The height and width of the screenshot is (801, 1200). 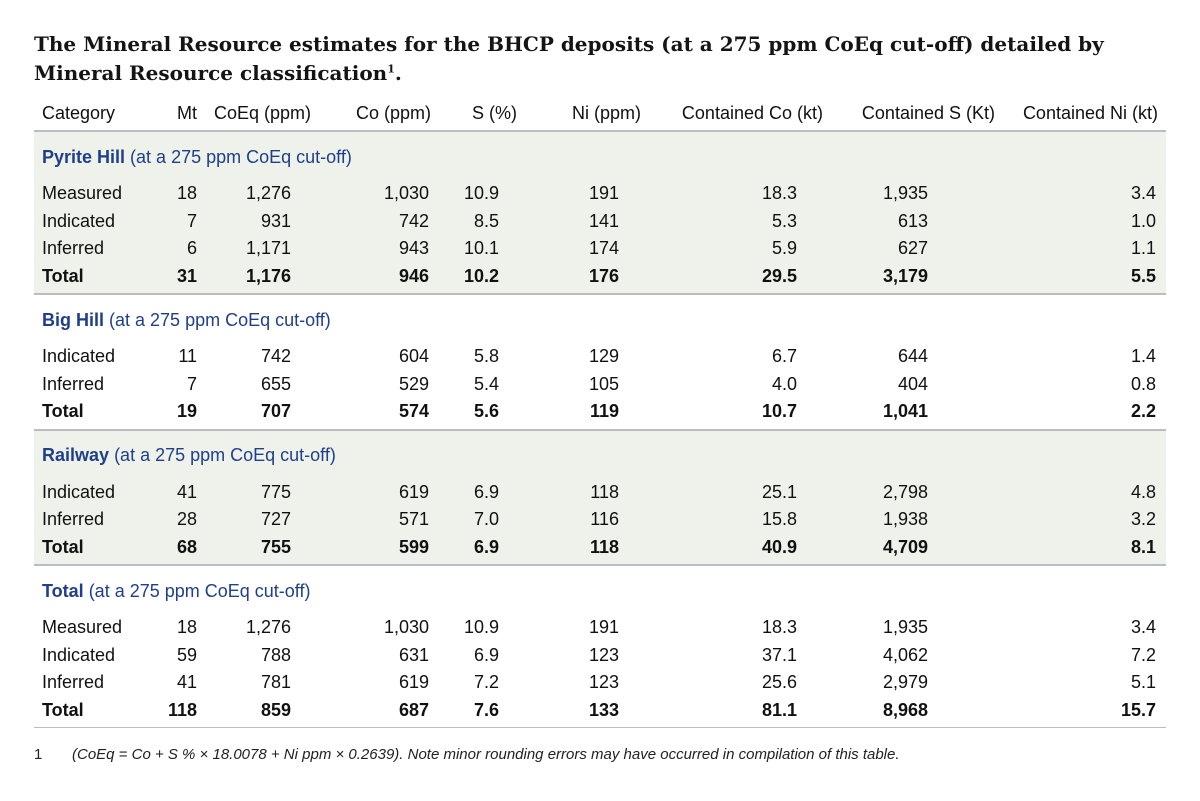 I want to click on total-row: Total 118 859 687 7.6 133 81.1 8,968 15.7, so click(x=600, y=712).